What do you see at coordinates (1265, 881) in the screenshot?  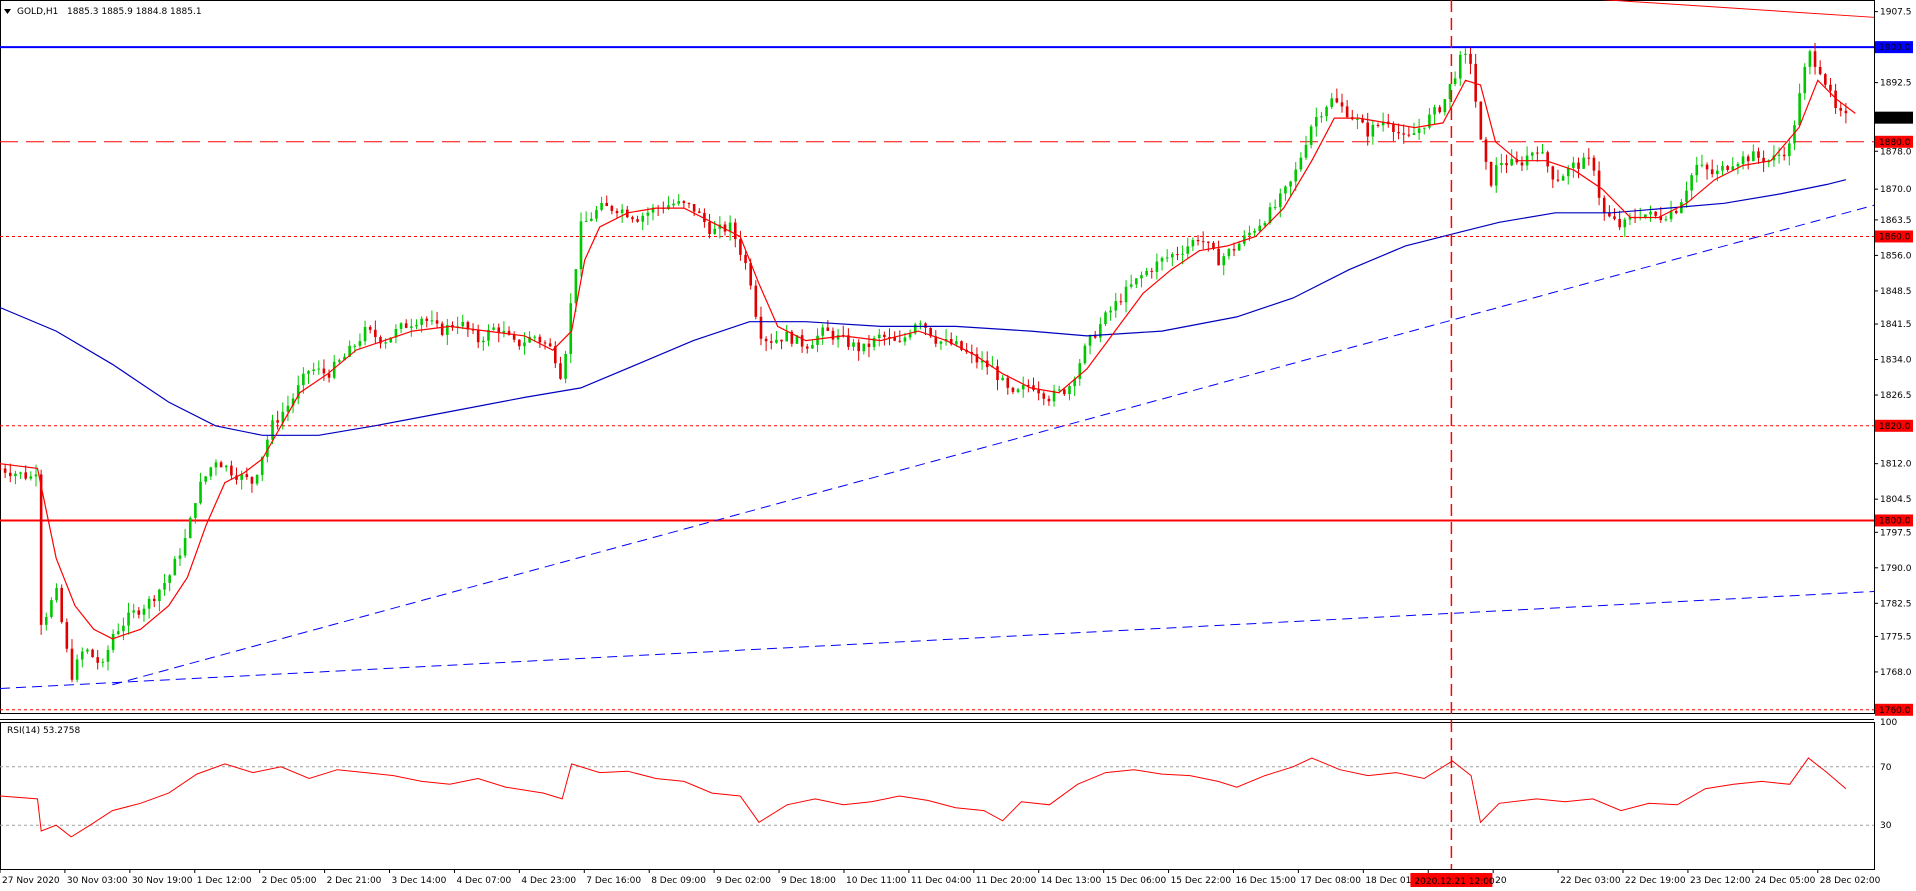 I see `x-tick-label: 16 Dec 15:00` at bounding box center [1265, 881].